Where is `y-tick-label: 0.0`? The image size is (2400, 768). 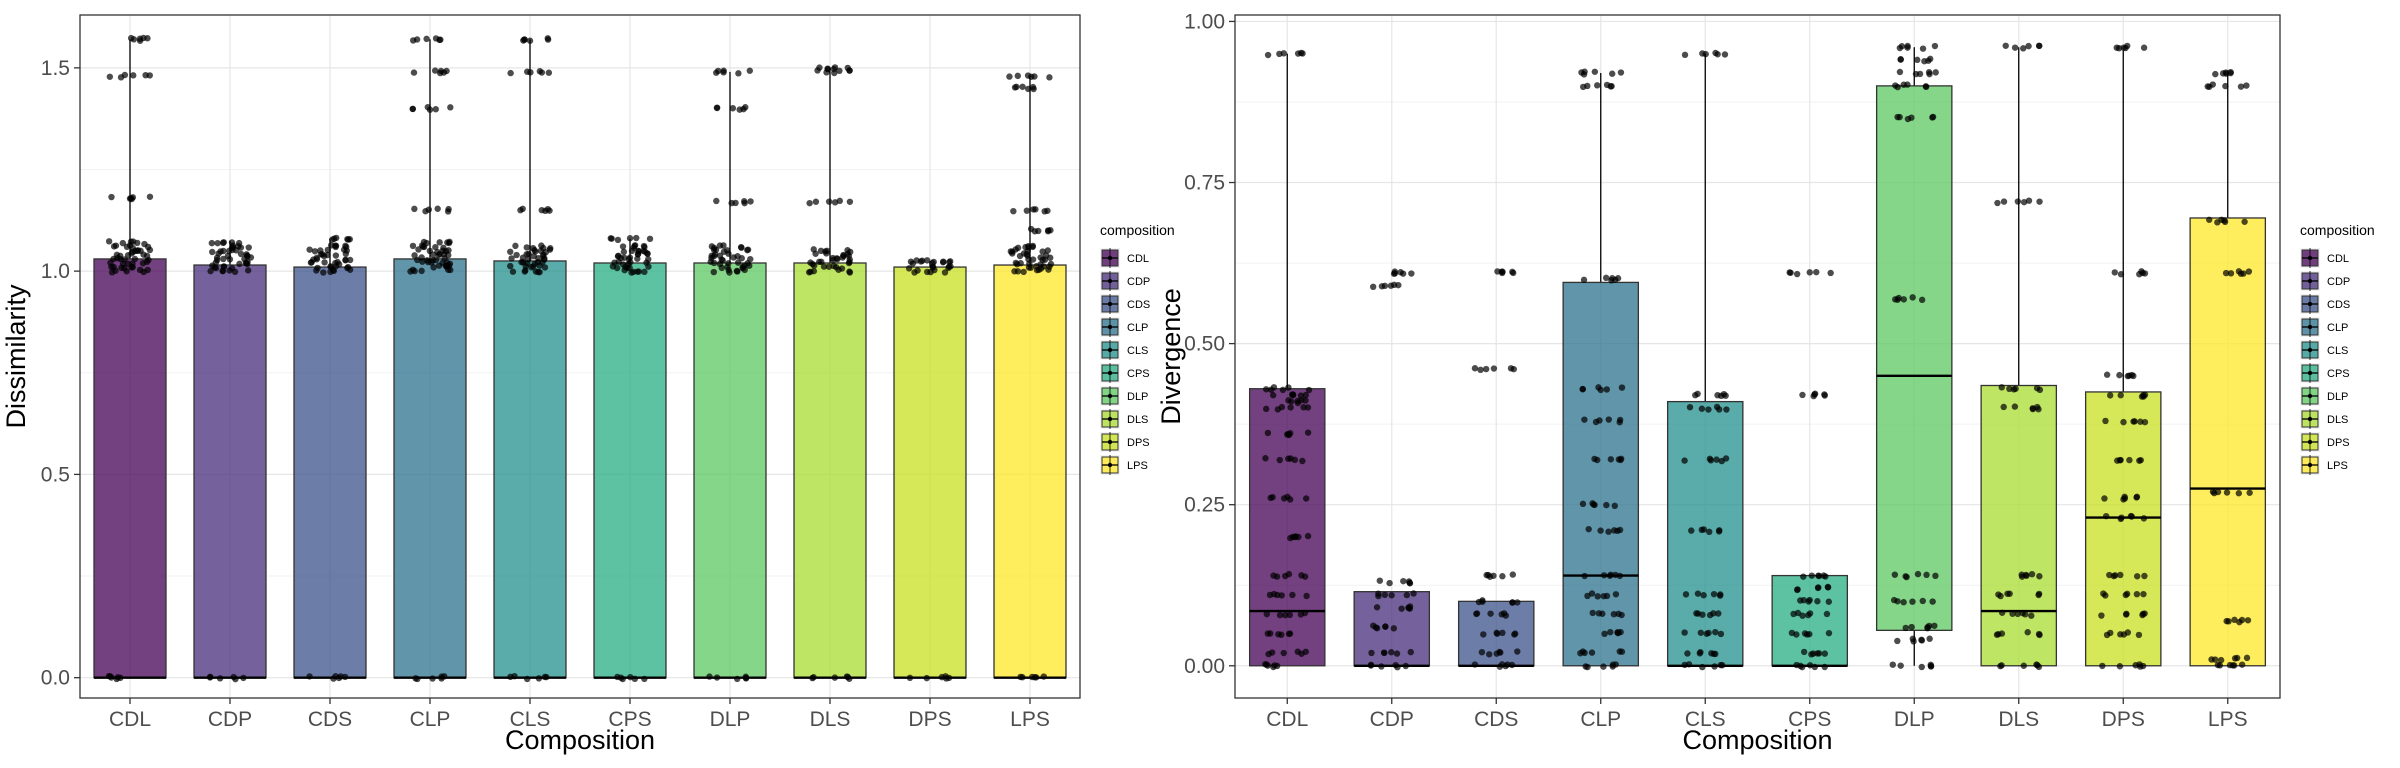 y-tick-label: 0.0 is located at coordinates (55, 678).